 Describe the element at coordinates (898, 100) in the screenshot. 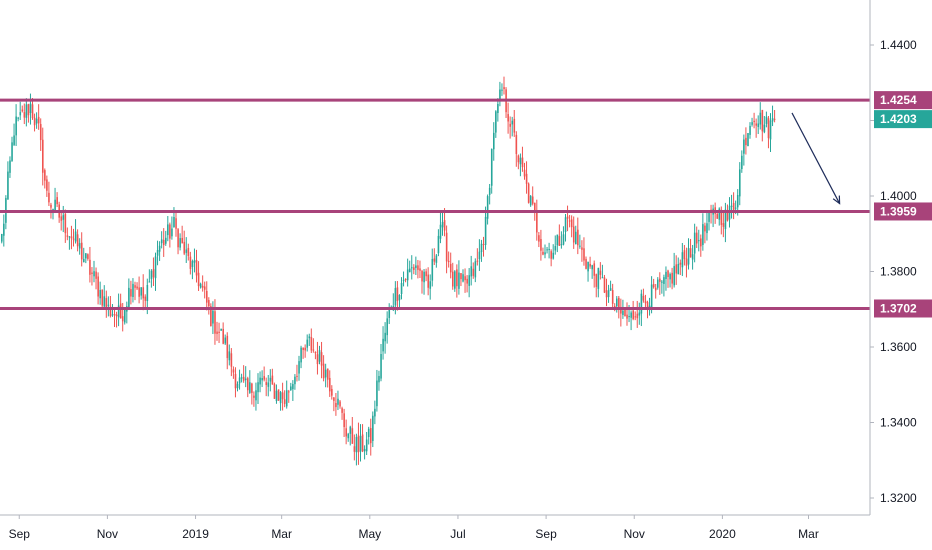

I see `price-badge-label: 1.4254` at that location.